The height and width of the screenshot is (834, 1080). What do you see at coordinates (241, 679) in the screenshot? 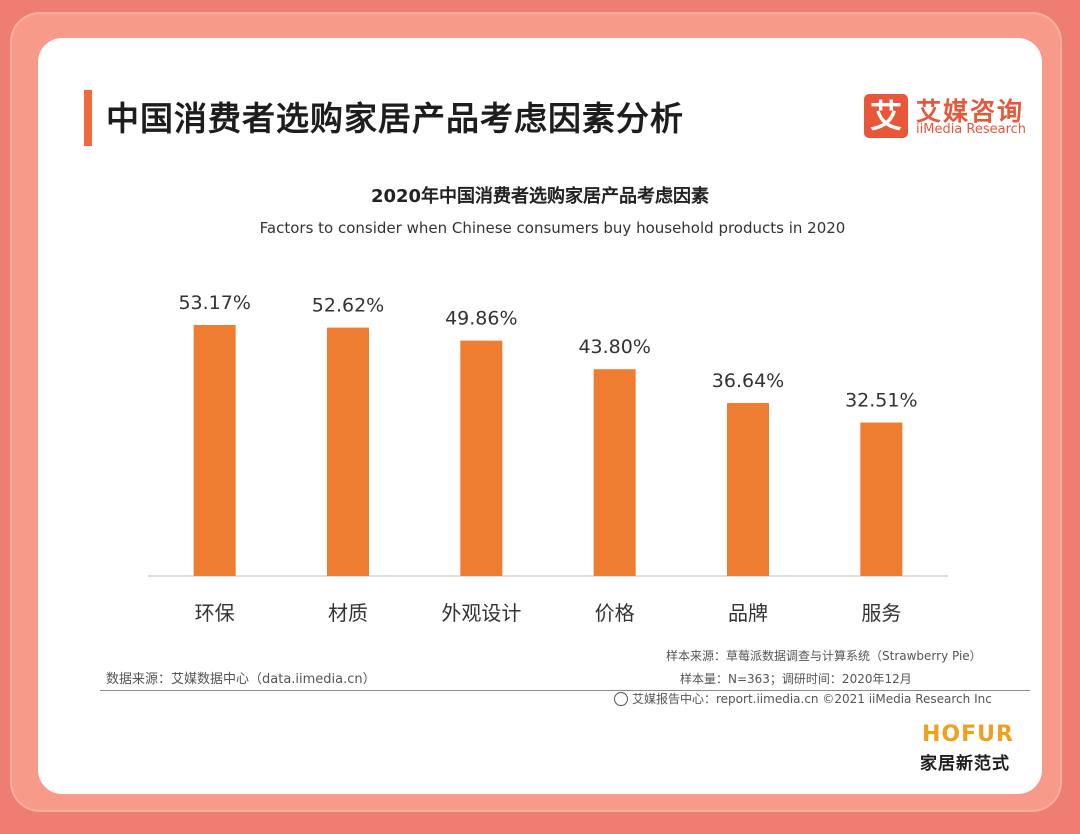
I see `data-source: 数据来源：艾媒数据中心（data.iimedia.cn）` at bounding box center [241, 679].